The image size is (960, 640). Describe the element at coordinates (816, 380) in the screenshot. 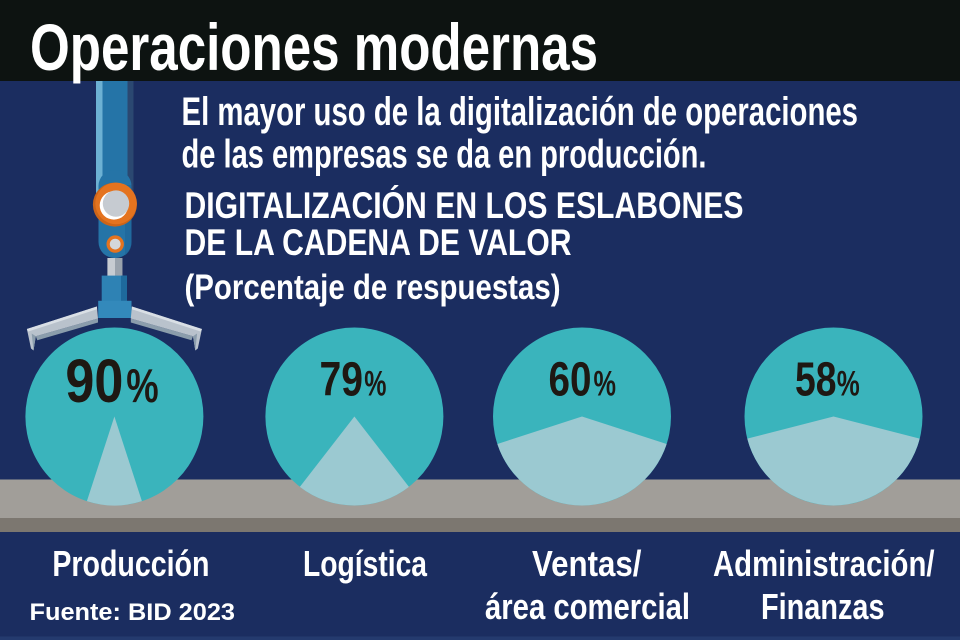

I see `svg-text: 58` at that location.